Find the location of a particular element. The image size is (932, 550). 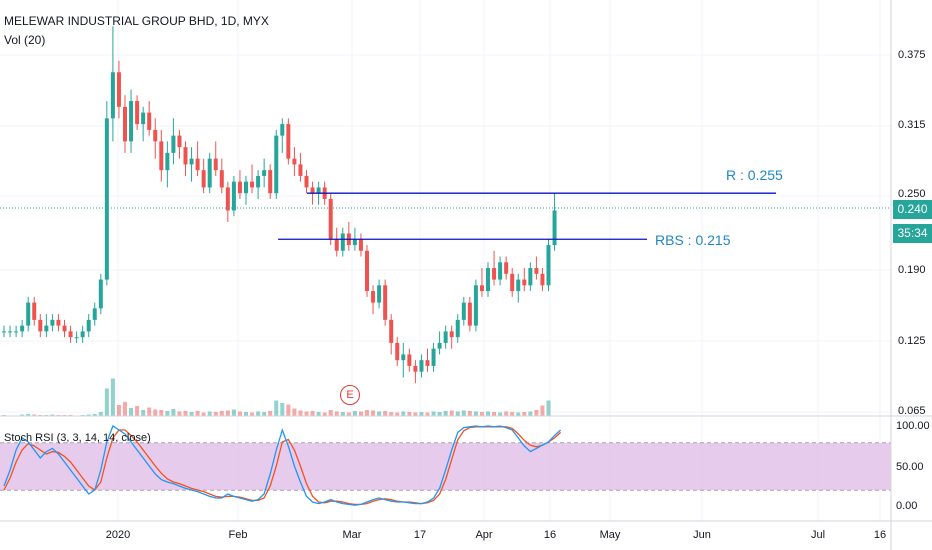

earnings-badge: E is located at coordinates (350, 395).